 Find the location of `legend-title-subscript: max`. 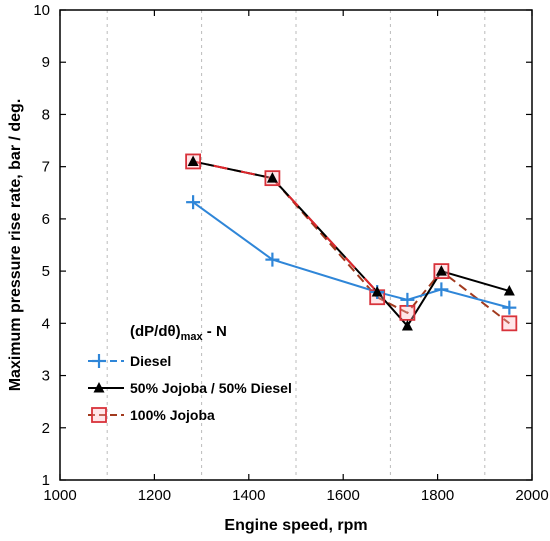

legend-title-subscript: max is located at coordinates (192, 337).